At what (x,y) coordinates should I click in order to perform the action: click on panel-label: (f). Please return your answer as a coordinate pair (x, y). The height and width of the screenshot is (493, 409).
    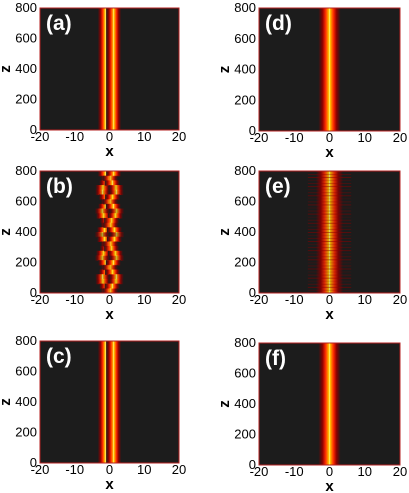
    Looking at the image, I should click on (275, 358).